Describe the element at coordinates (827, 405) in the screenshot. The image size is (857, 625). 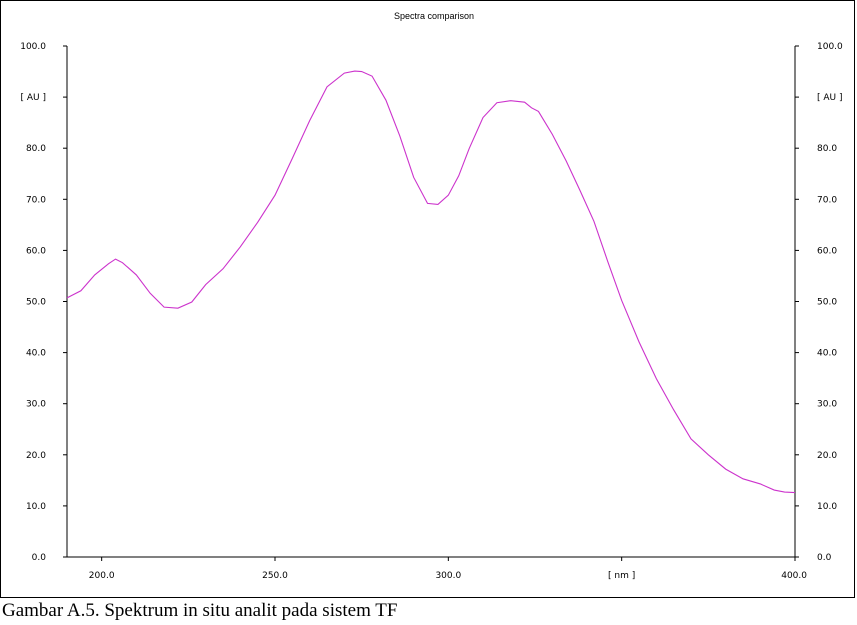
I see `y-tick-label-right: 30.0` at that location.